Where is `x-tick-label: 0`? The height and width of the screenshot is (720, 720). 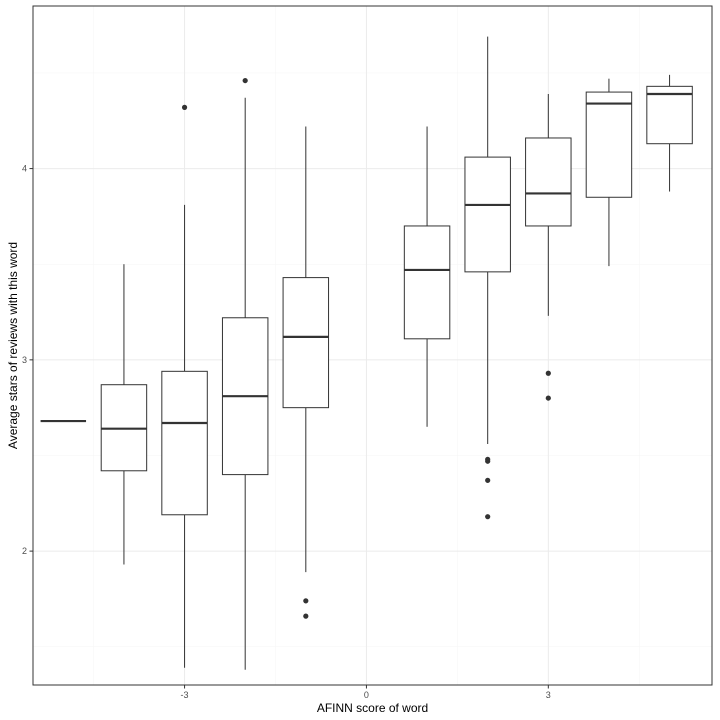
x-tick-label: 0 is located at coordinates (366, 695).